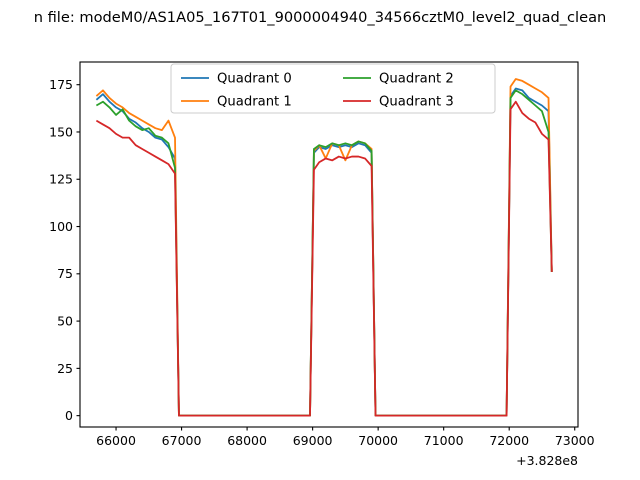 This screenshot has height=480, width=640. What do you see at coordinates (65, 273) in the screenshot?
I see `y-tick-label: 75` at bounding box center [65, 273].